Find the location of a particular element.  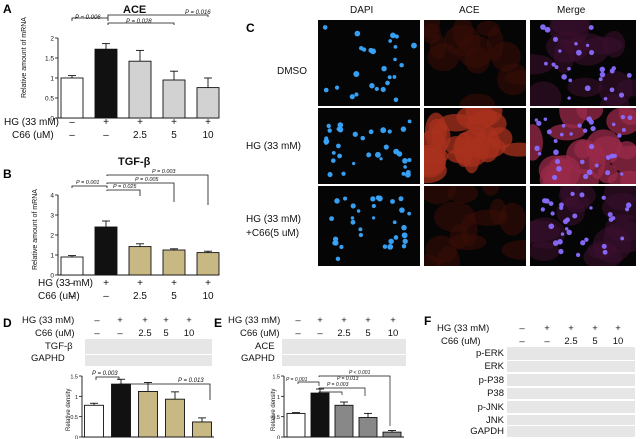

condE-hg-1: – is located at coordinates (298, 320).